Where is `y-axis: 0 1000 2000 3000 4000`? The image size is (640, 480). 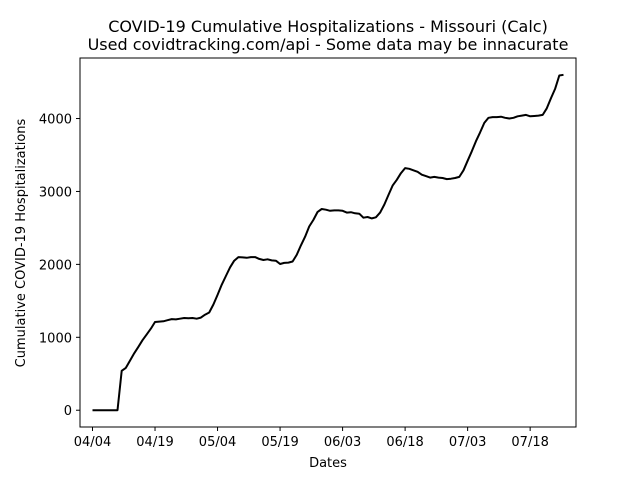 y-axis: 0 1000 2000 3000 4000 is located at coordinates (59, 266).